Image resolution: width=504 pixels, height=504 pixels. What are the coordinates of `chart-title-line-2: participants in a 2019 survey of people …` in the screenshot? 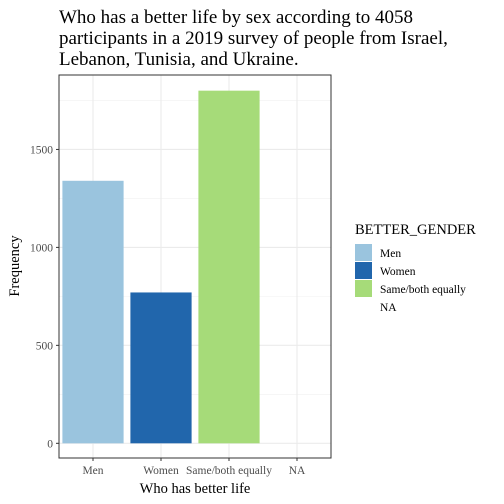 It's located at (253, 38).